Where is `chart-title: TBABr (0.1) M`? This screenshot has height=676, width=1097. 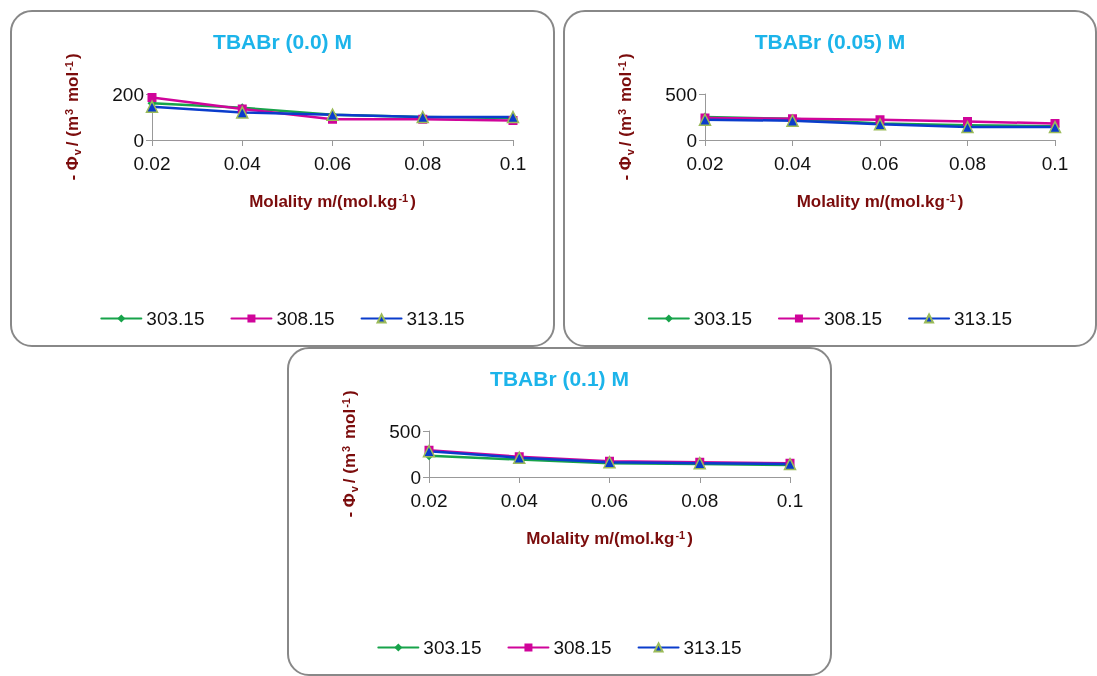 chart-title: TBABr (0.1) M is located at coordinates (559, 378).